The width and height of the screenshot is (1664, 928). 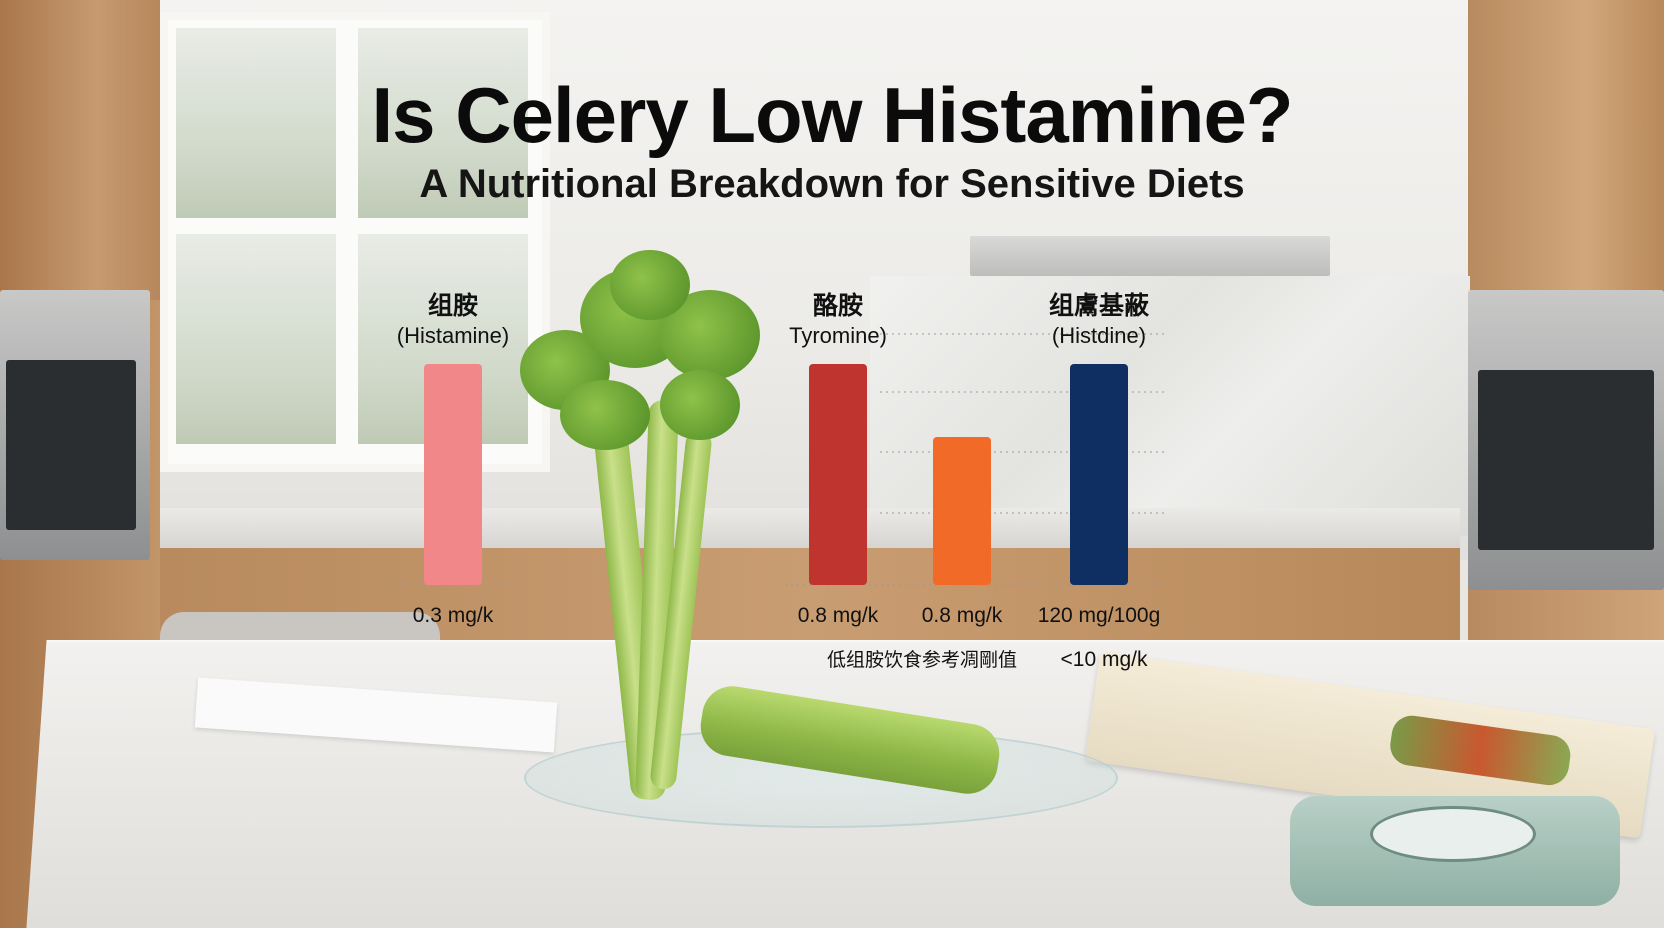 I want to click on range-hood, so click(x=1150, y=256).